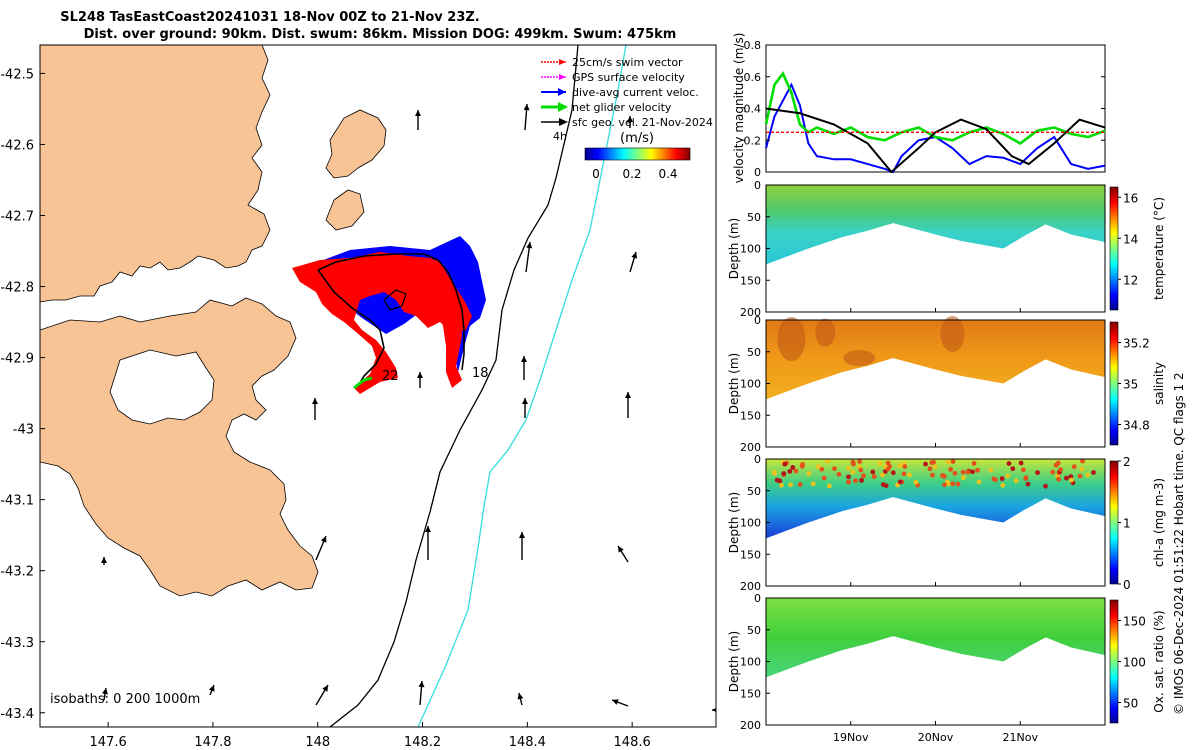 This screenshot has height=750, width=1200. I want to click on svg-text: sfc geo. vel. 21-Nov-2024, so click(642, 122).